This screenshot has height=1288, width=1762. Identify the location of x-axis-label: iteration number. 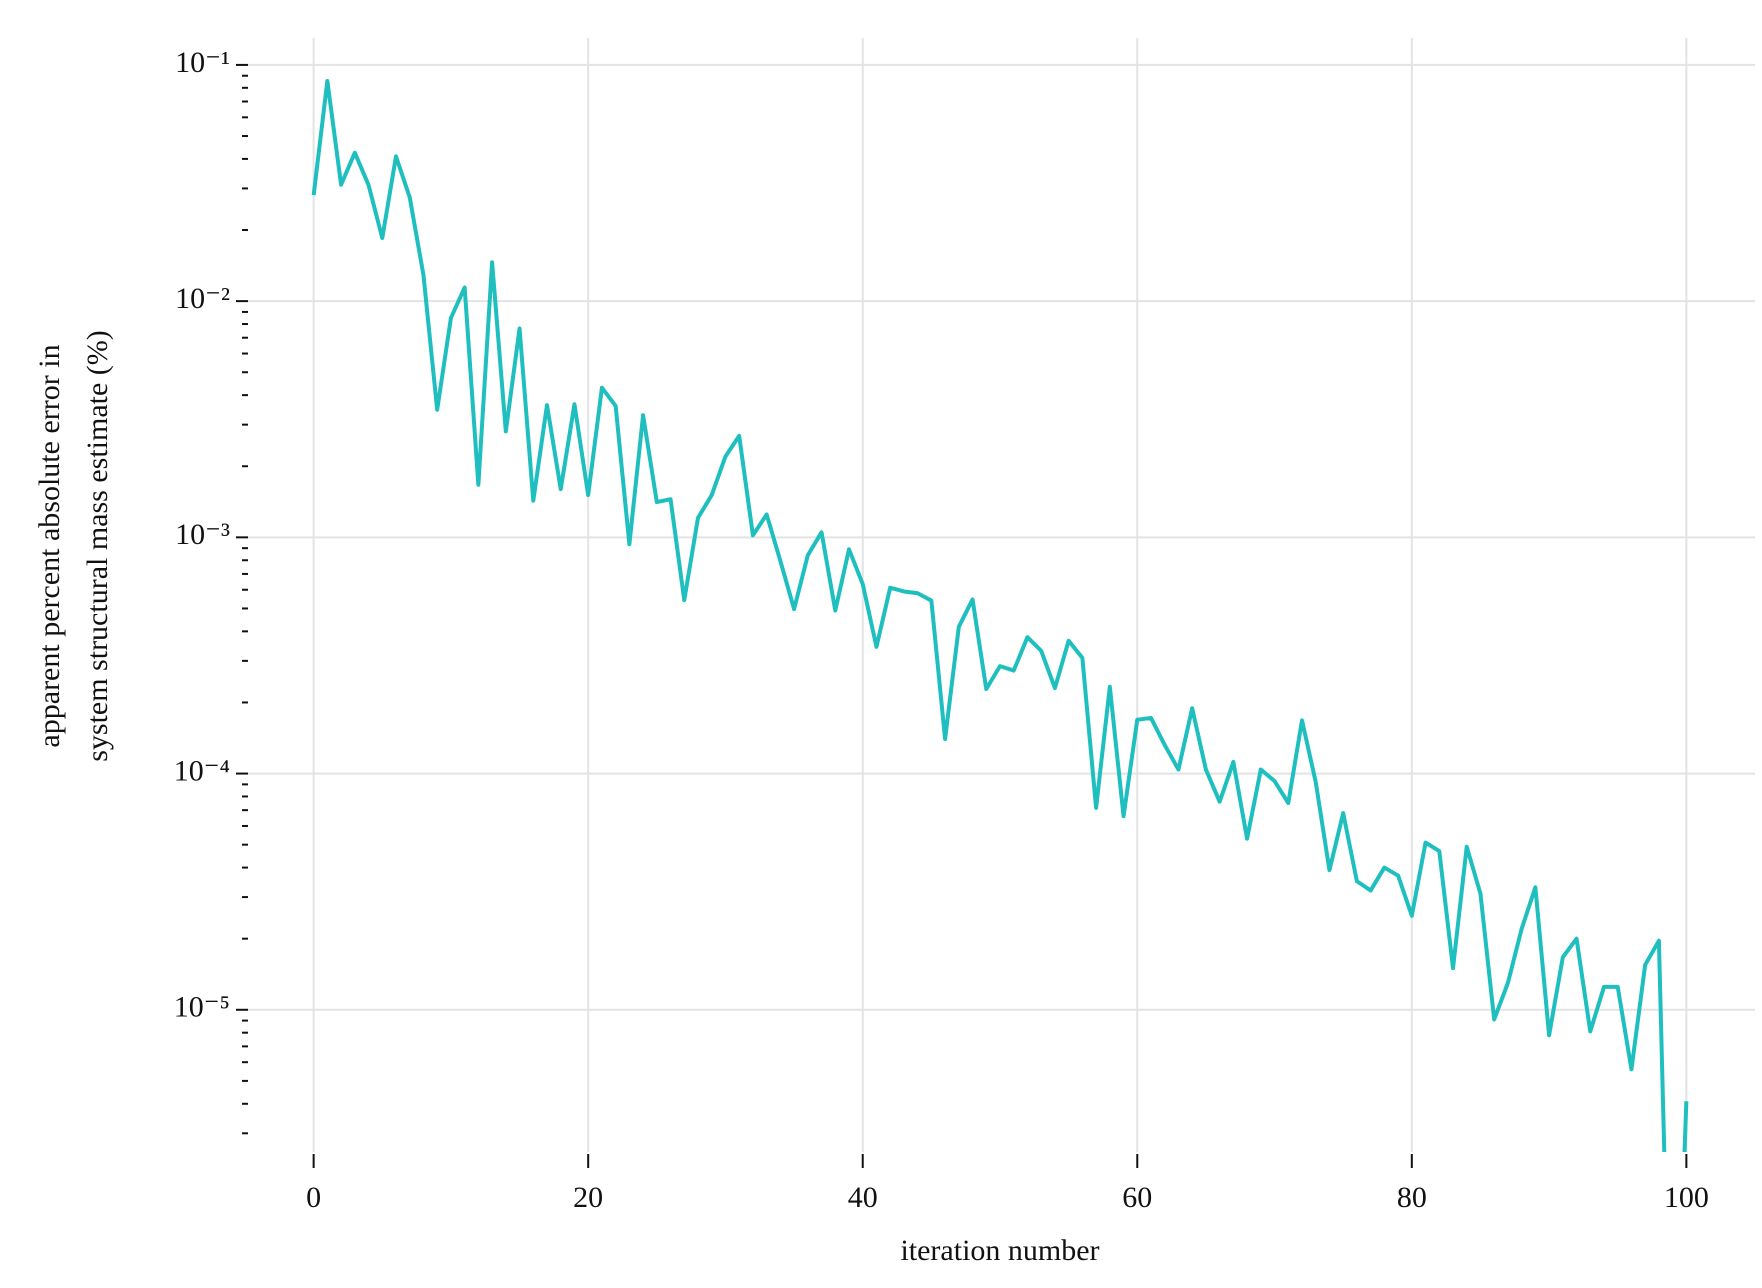
(999, 1250).